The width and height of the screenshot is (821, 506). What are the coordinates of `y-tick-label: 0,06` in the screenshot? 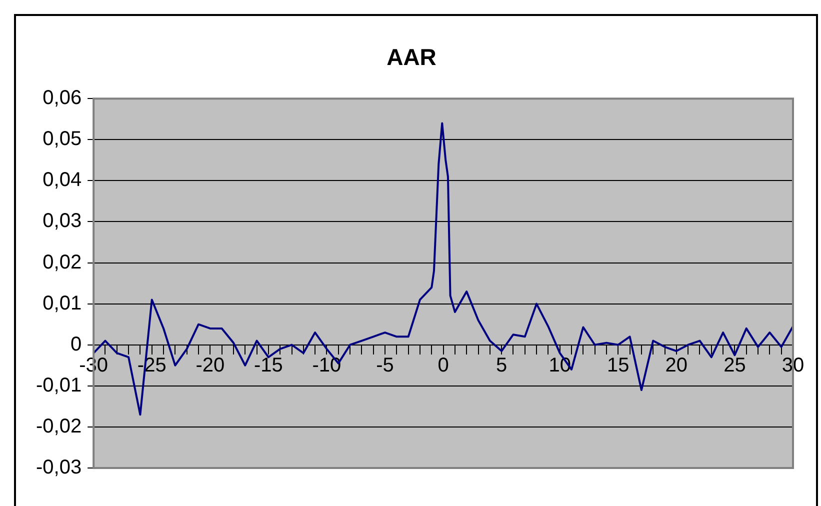 It's located at (62, 98).